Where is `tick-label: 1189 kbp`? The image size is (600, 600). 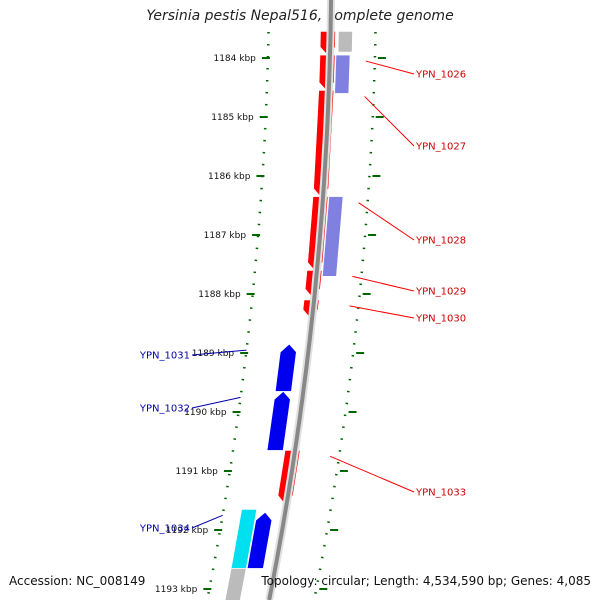
tick-label: 1189 kbp is located at coordinates (213, 354).